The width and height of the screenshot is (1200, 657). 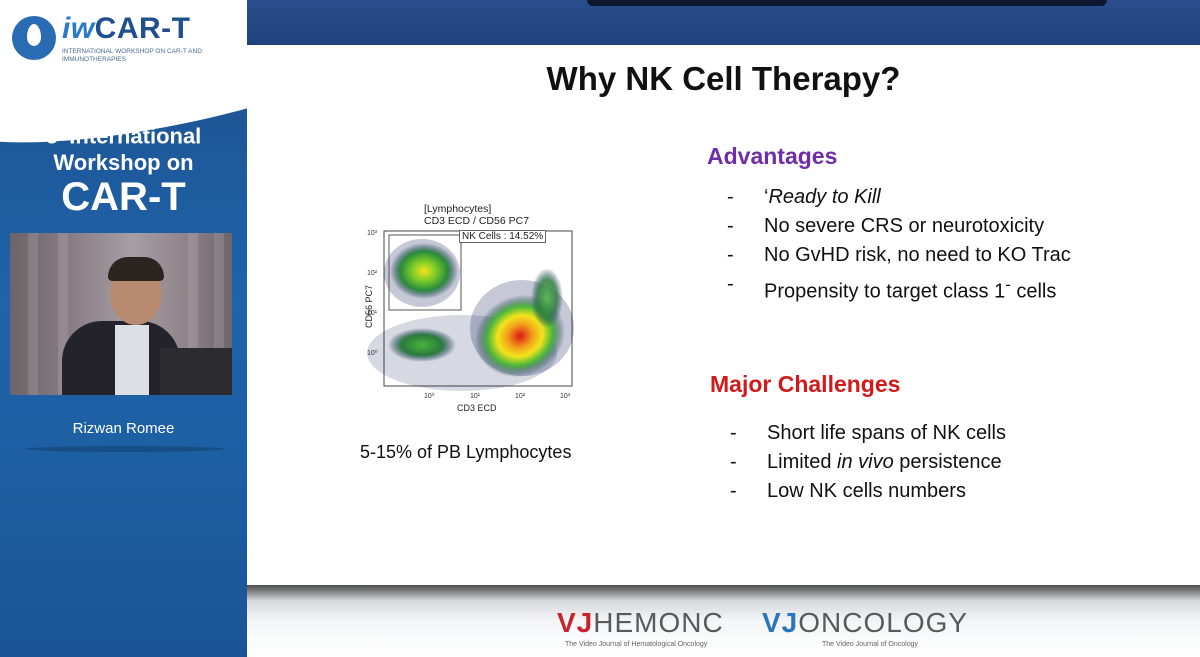 I want to click on droplet-logo-icon, so click(x=34, y=38).